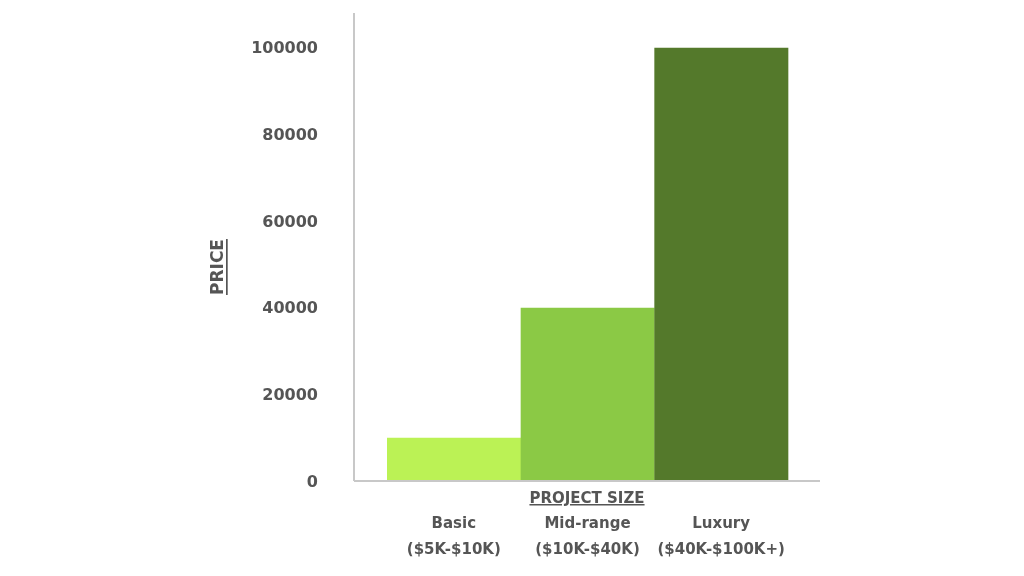 This screenshot has height=576, width=1024. I want to click on x-tick-label: Basic ($5K-$10K), so click(453, 536).